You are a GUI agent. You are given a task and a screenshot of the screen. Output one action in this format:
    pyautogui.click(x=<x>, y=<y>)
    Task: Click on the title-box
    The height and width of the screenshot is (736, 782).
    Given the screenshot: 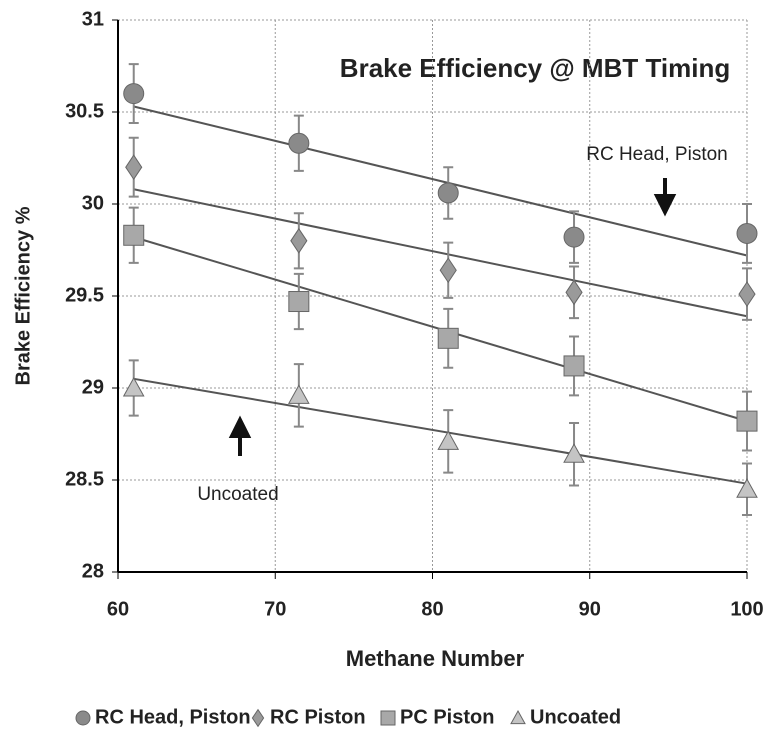 What is the action you would take?
    pyautogui.click(x=530, y=71)
    